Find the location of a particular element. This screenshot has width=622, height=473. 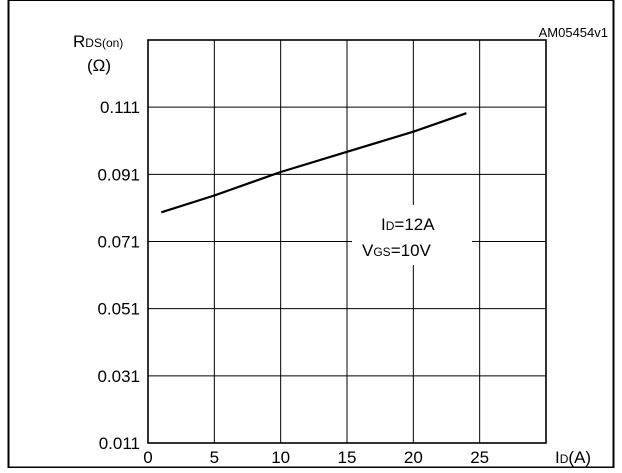

annotation-2-symbol: V is located at coordinates (368, 250).